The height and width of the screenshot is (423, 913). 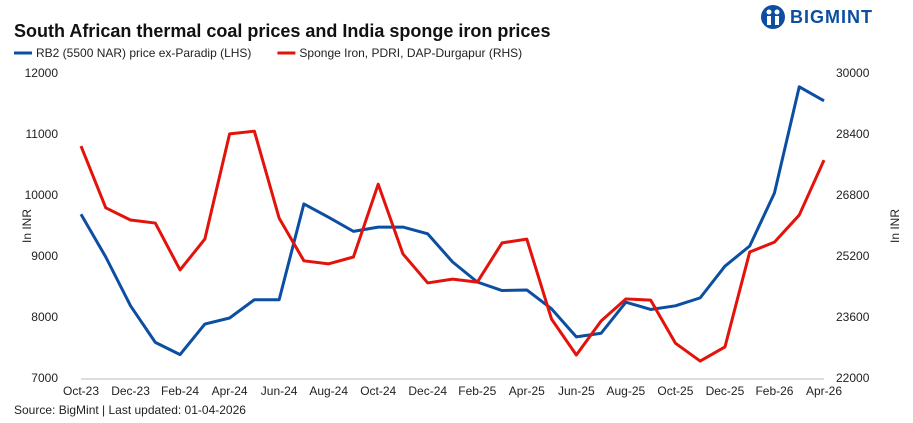 What do you see at coordinates (130, 391) in the screenshot?
I see `x-tick-label: Dec-23` at bounding box center [130, 391].